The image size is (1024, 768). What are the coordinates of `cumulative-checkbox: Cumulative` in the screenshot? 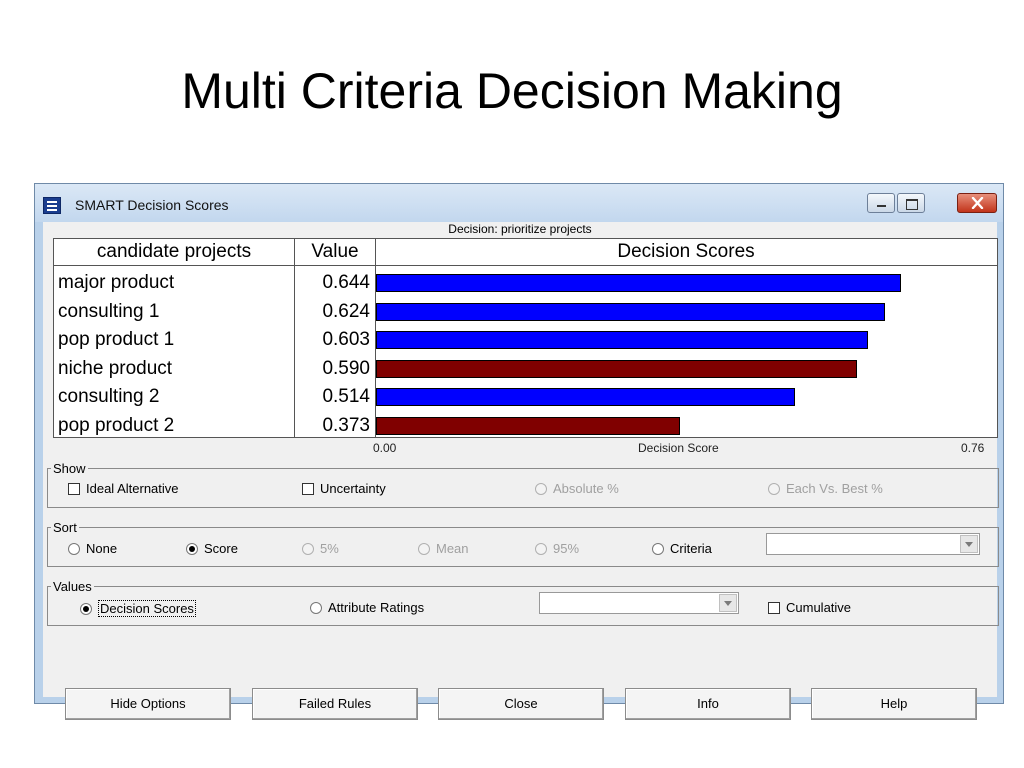 It's located at (809, 607).